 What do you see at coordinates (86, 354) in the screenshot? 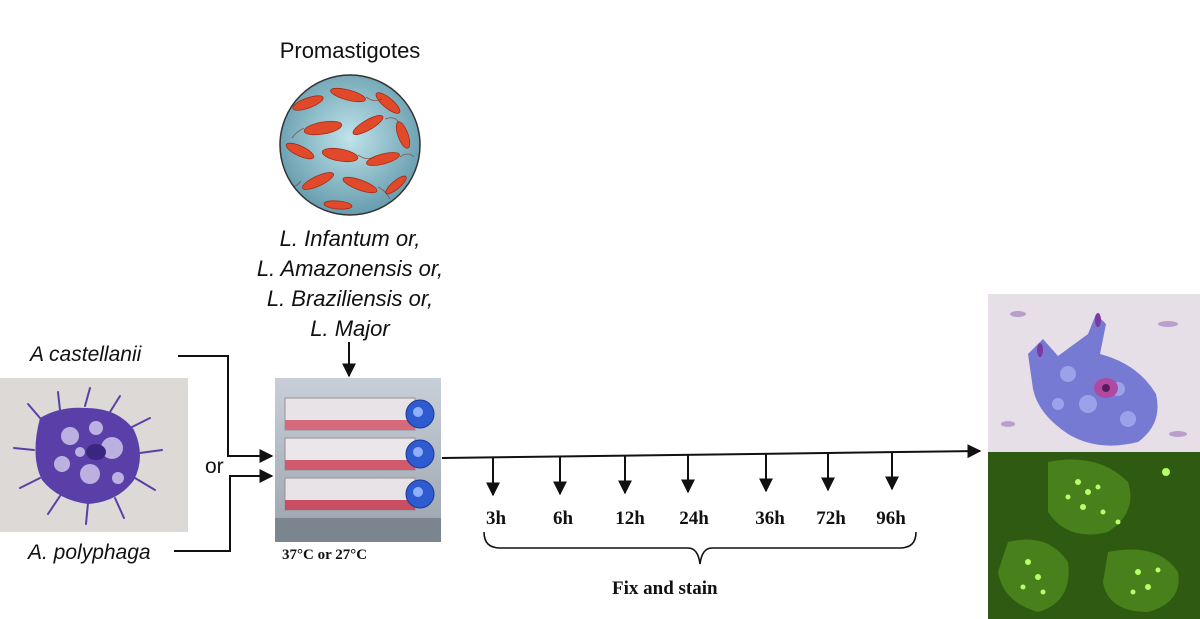
I see `acanthamoeba-castellanii-label: A castellanii` at bounding box center [86, 354].